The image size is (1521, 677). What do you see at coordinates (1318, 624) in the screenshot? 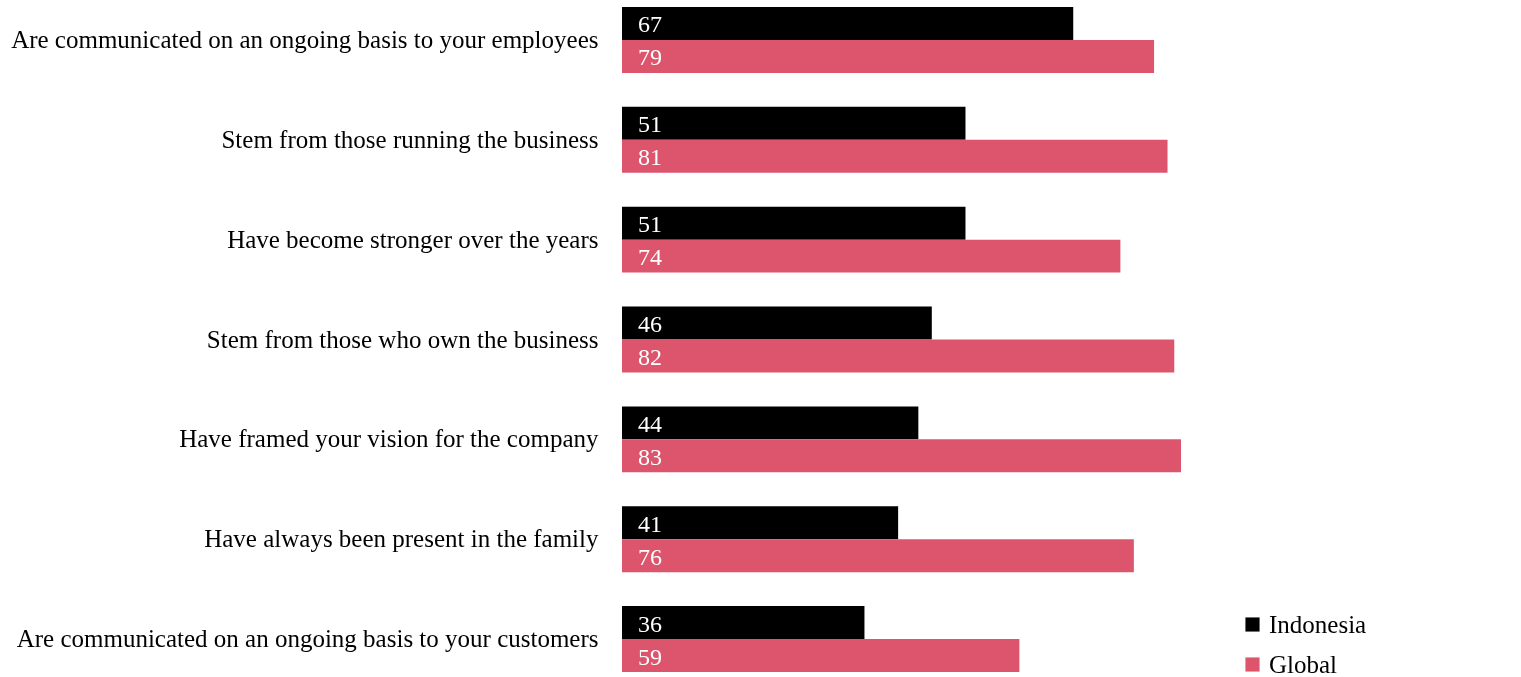
I see `legend-label: Indonesia` at bounding box center [1318, 624].